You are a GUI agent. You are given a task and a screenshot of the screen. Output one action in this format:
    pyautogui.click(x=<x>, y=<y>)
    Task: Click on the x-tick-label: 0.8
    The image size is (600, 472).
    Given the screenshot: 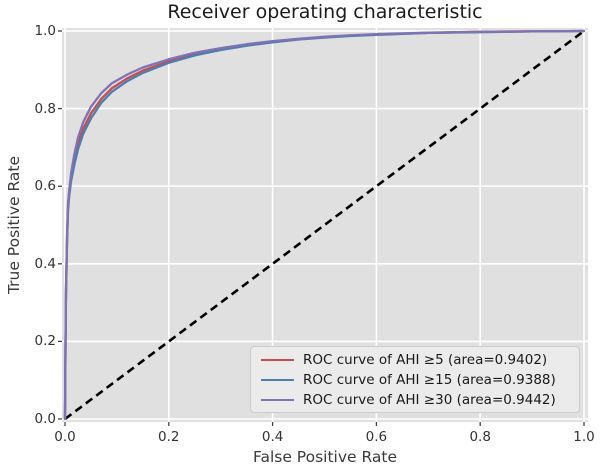 What is the action you would take?
    pyautogui.click(x=480, y=437)
    